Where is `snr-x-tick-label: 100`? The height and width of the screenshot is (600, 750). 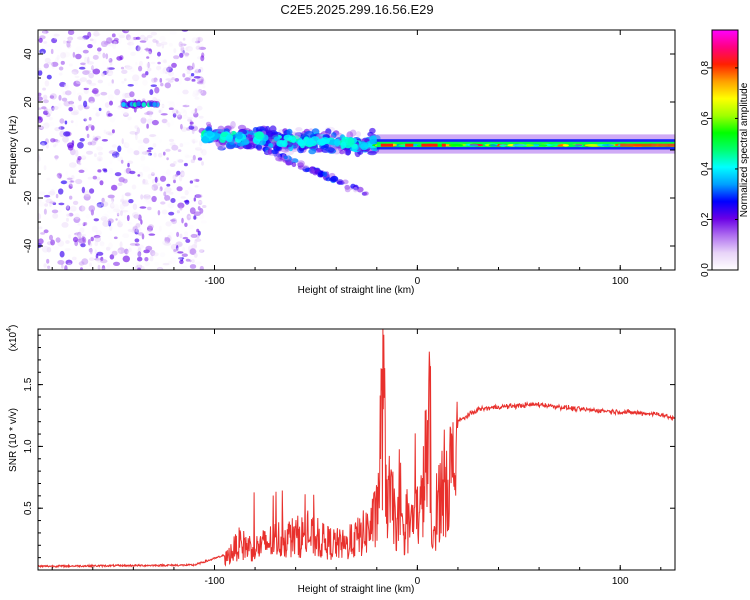 snr-x-tick-label: 100 is located at coordinates (620, 581).